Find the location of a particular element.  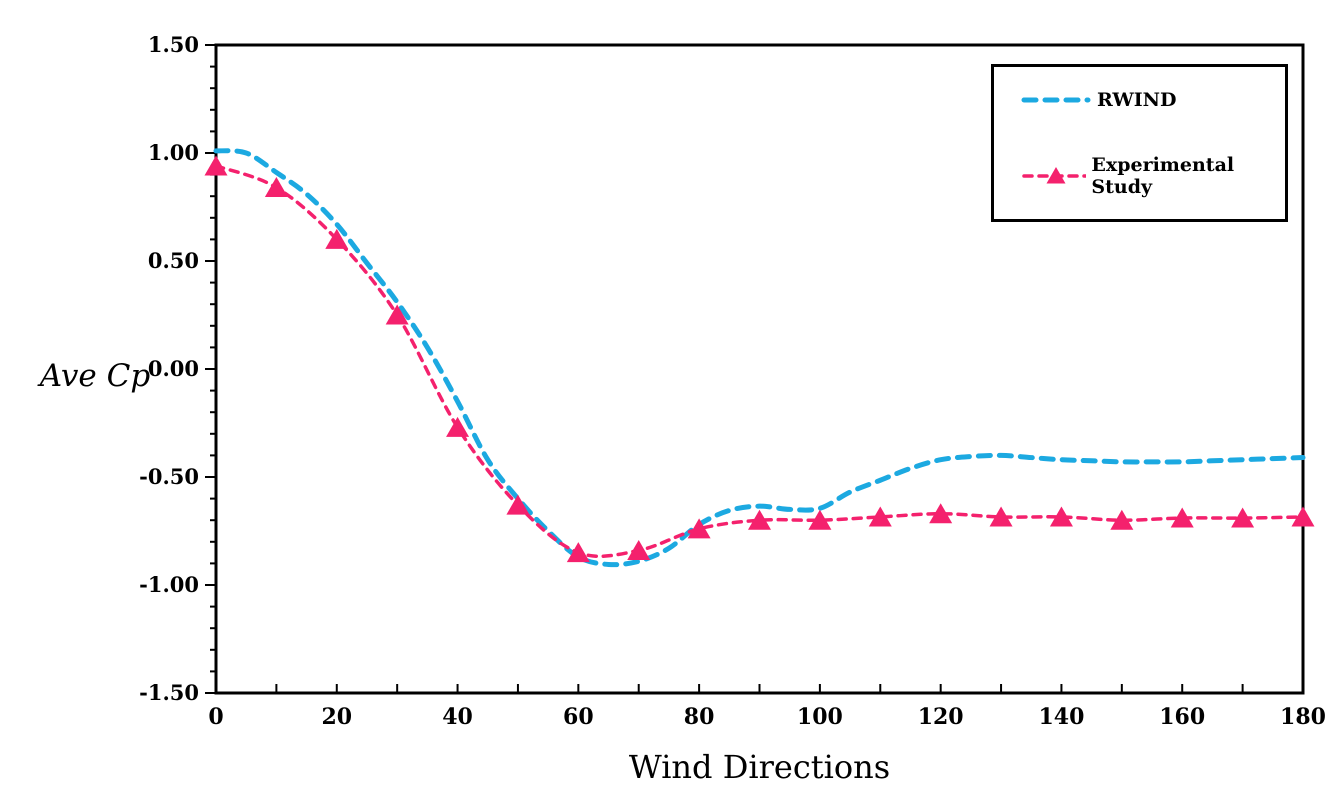

legend: RWIND Experimental Study is located at coordinates (1139, 143).